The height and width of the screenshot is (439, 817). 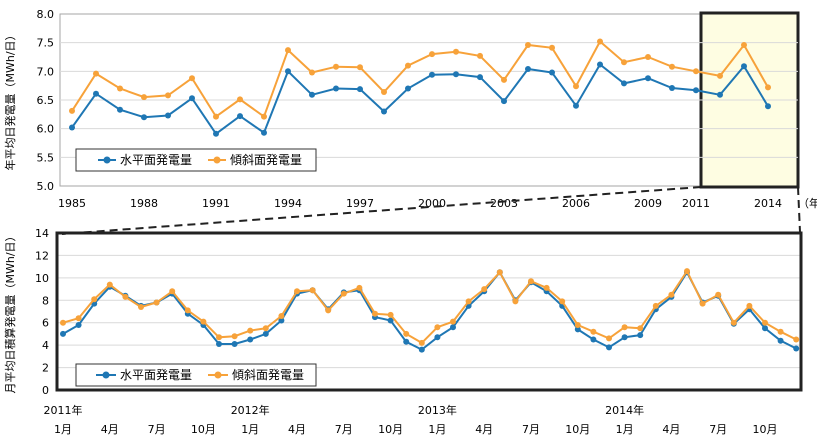 What do you see at coordinates (46, 14) in the screenshot?
I see `annual-y-tick: 8.0` at bounding box center [46, 14].